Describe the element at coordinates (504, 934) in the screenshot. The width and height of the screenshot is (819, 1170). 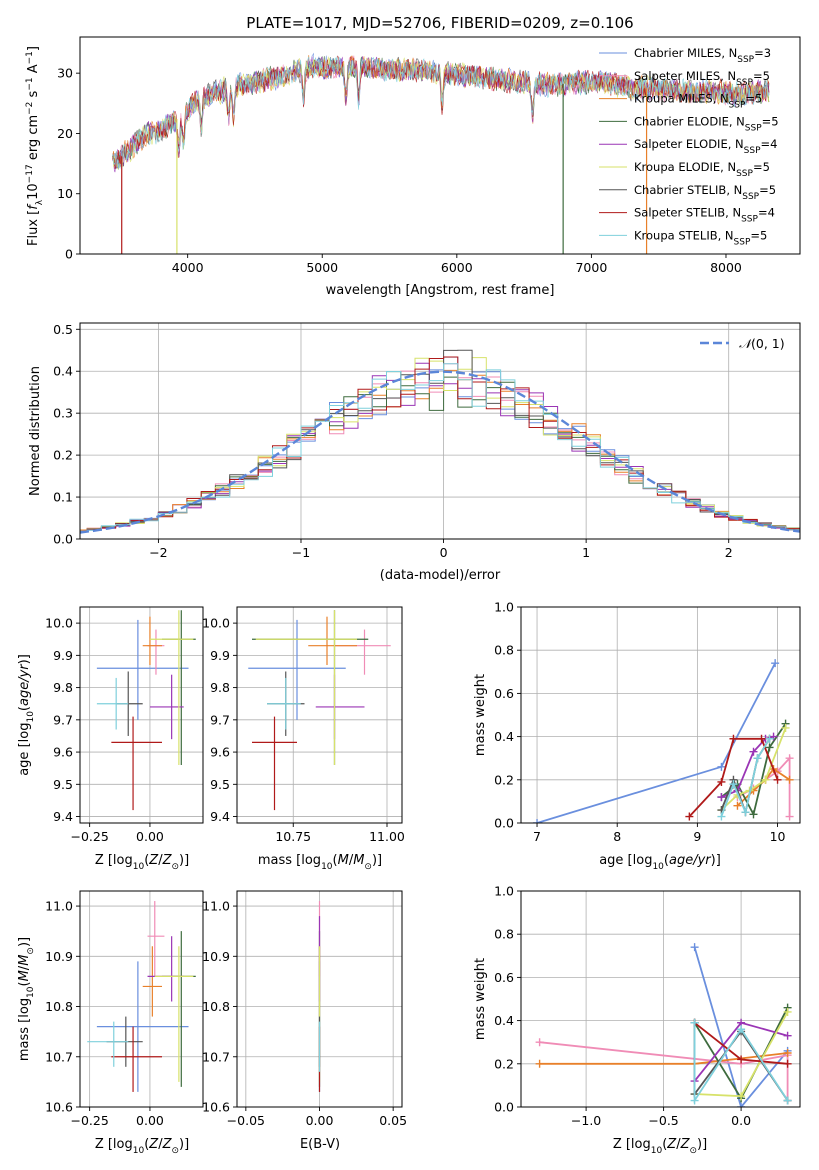
I see `y-tick-label: 0.8` at that location.